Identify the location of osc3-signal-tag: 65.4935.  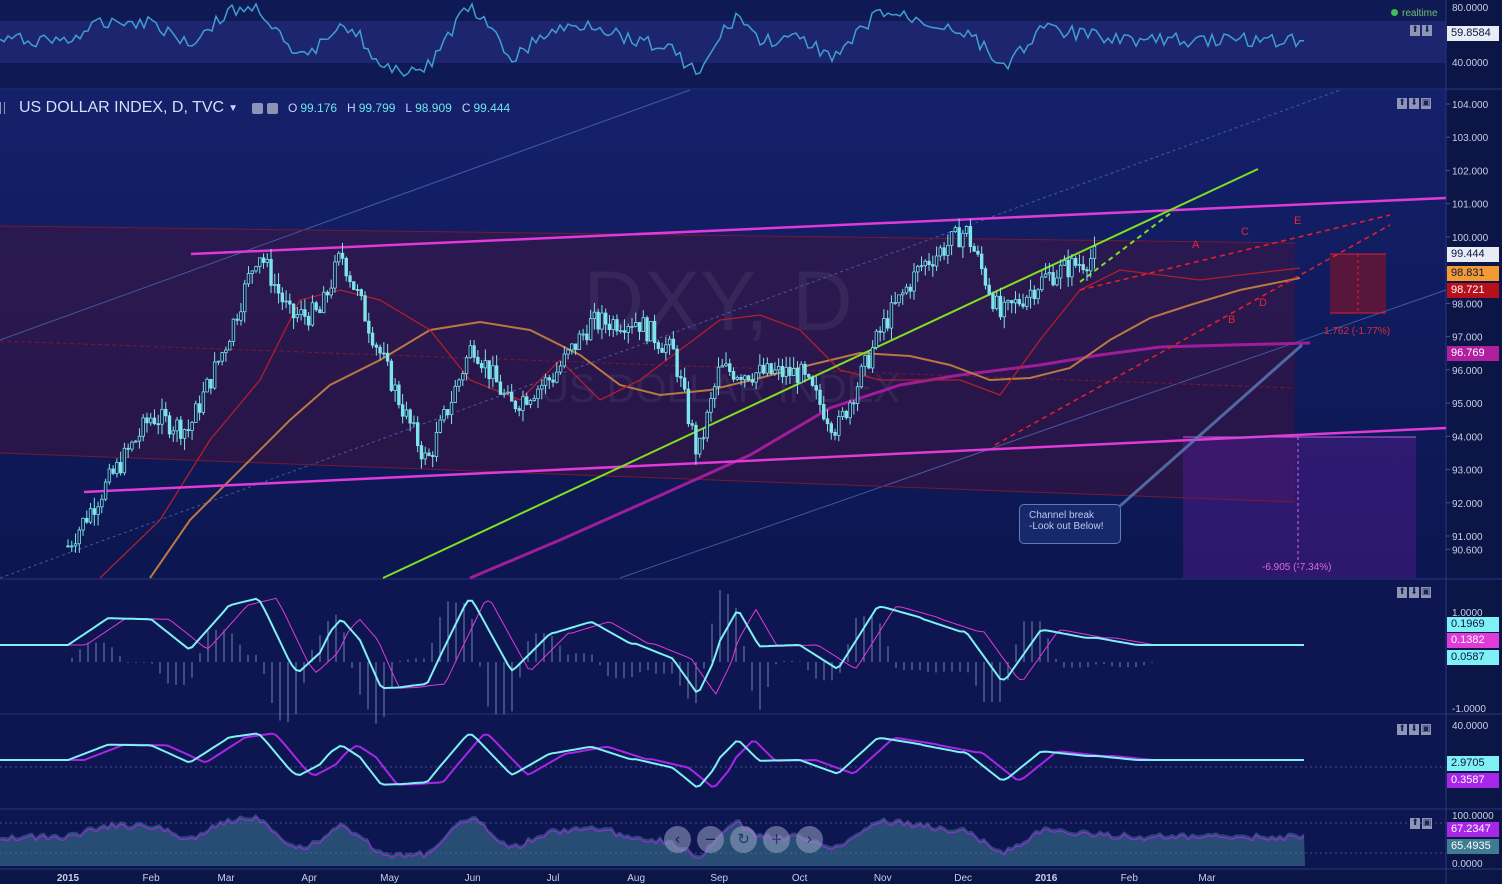
(1473, 846).